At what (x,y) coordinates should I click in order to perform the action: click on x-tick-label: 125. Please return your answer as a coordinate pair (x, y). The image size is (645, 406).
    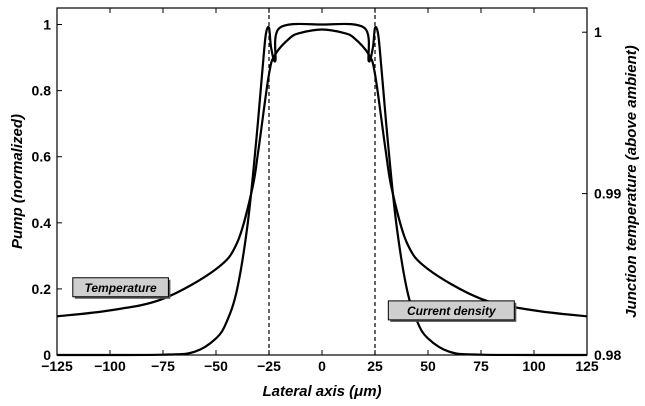
    Looking at the image, I should click on (587, 366).